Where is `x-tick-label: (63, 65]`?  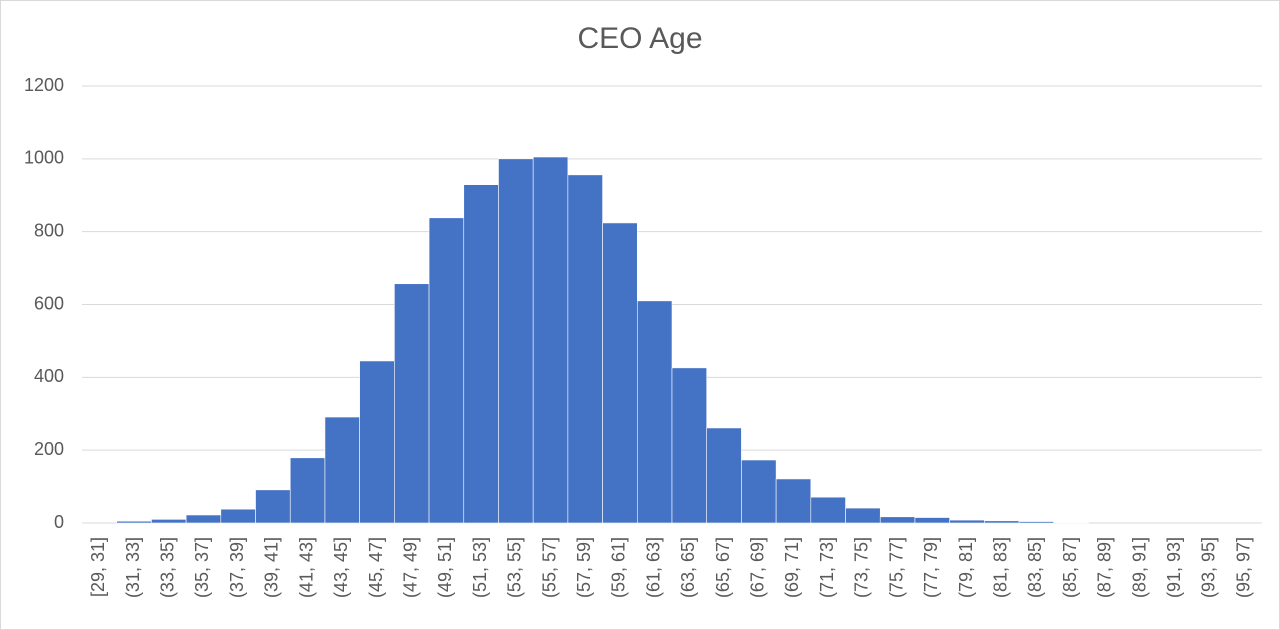 x-tick-label: (63, 65] is located at coordinates (688, 567).